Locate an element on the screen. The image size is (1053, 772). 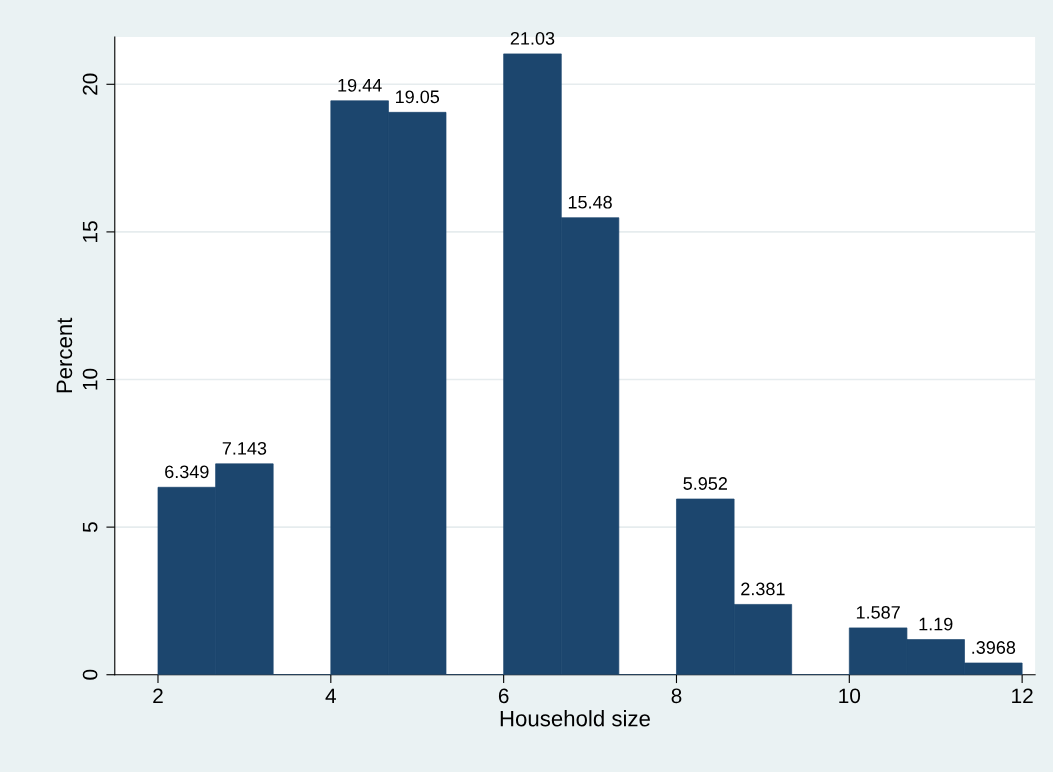
data-label: 6.349 is located at coordinates (187, 472).